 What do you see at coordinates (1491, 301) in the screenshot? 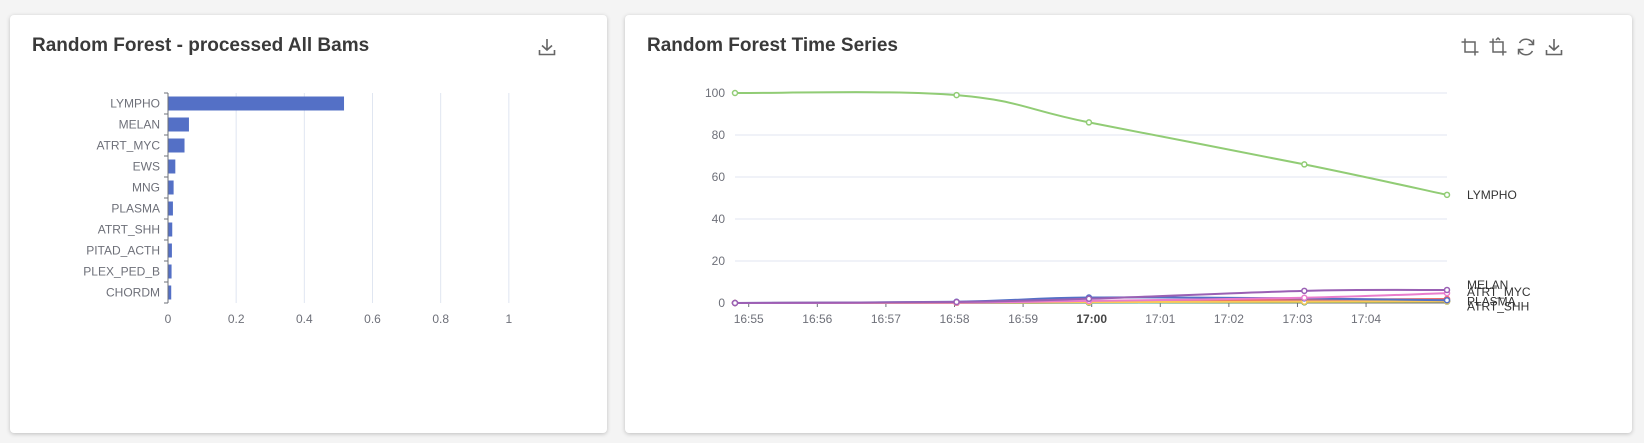
I see `end-label-plasma: PLASMA` at bounding box center [1491, 301].